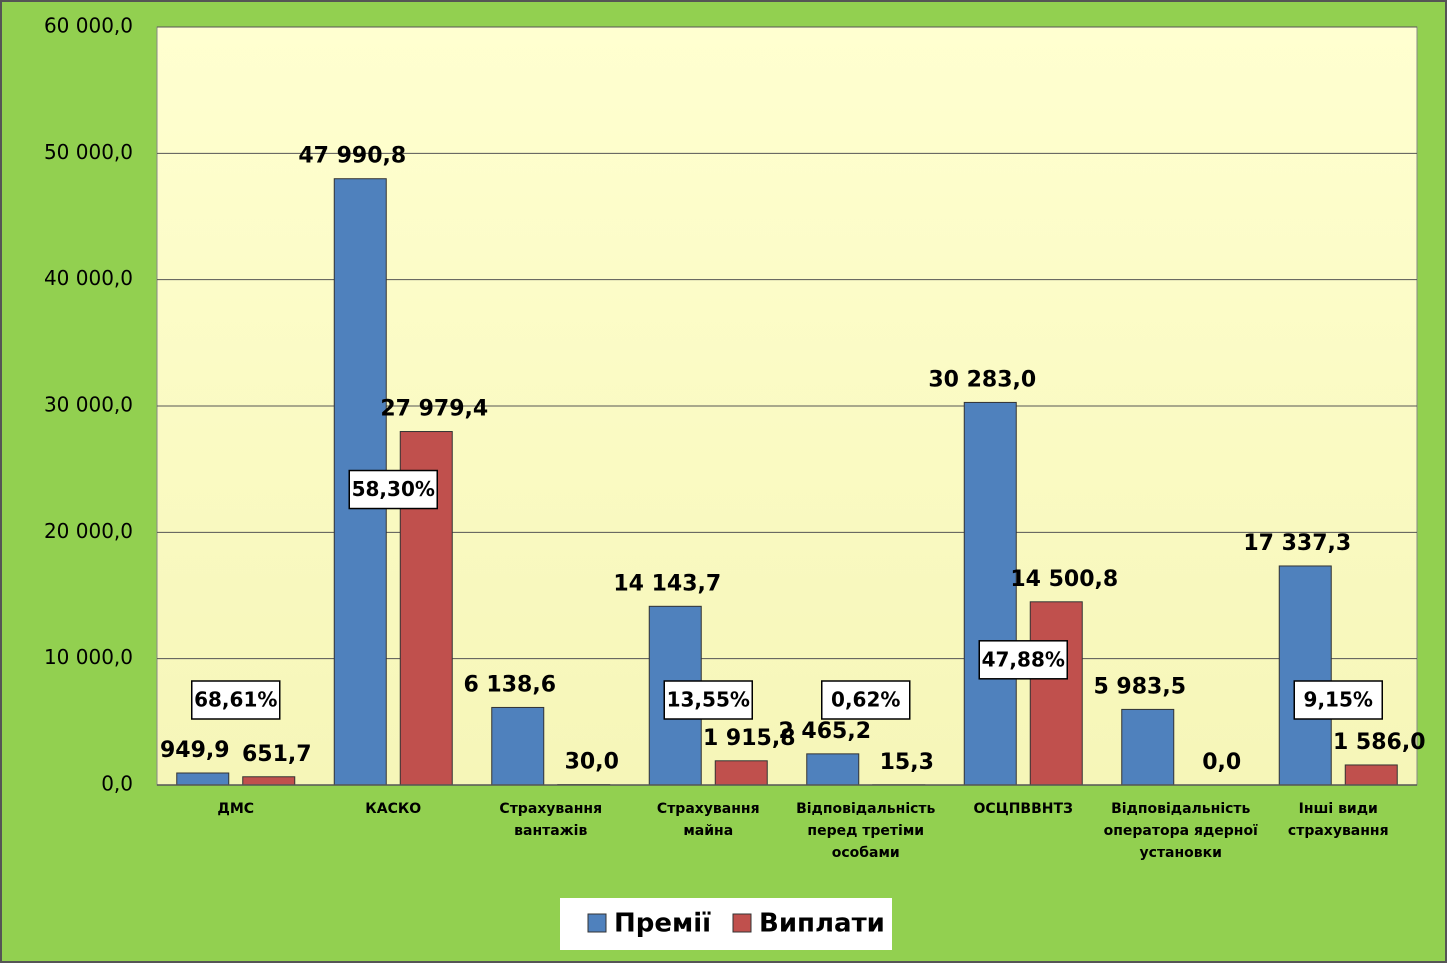  What do you see at coordinates (393, 809) in the screenshot?
I see `x-tick-label: КАСКО` at bounding box center [393, 809].